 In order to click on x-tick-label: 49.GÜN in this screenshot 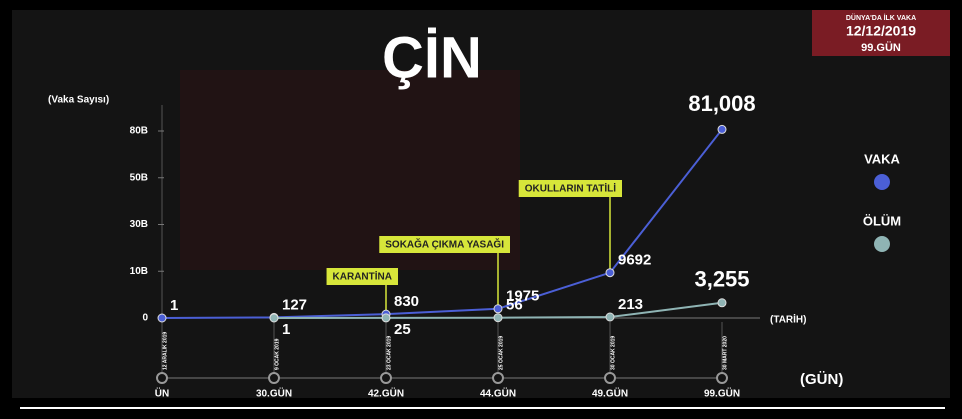, I will do `click(610, 393)`.